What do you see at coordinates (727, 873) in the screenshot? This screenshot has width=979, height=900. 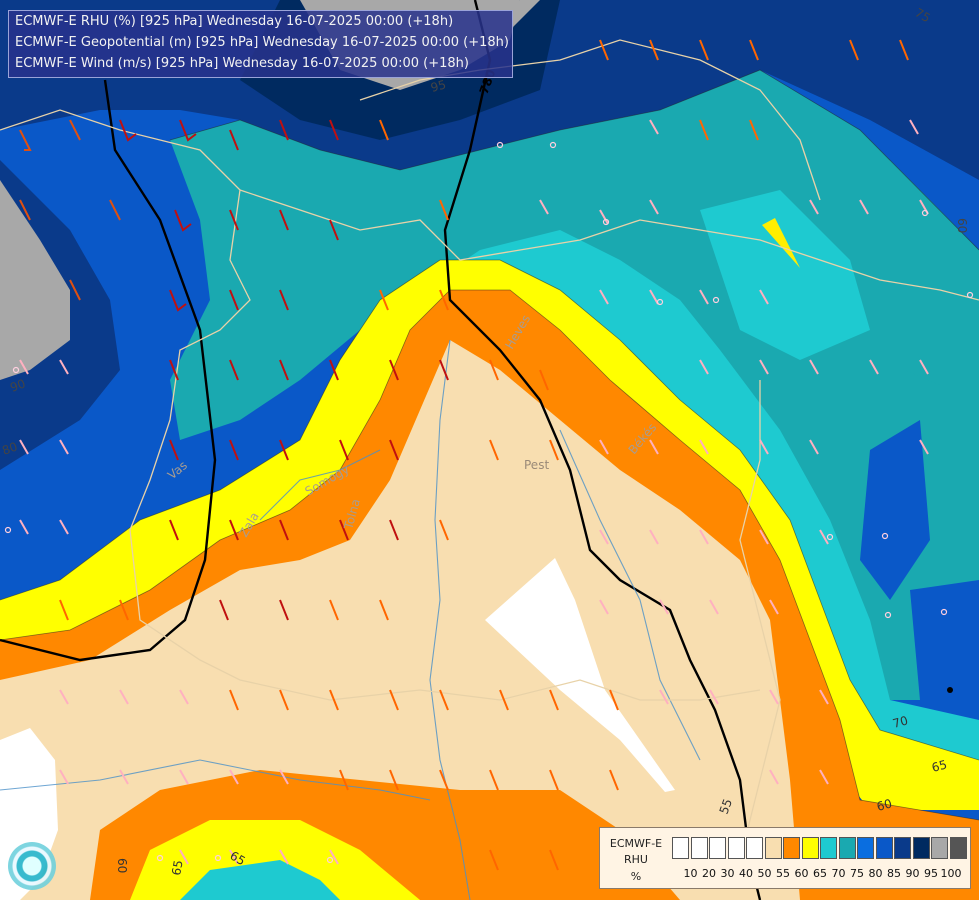 I see `legend-tick: 30` at bounding box center [727, 873].